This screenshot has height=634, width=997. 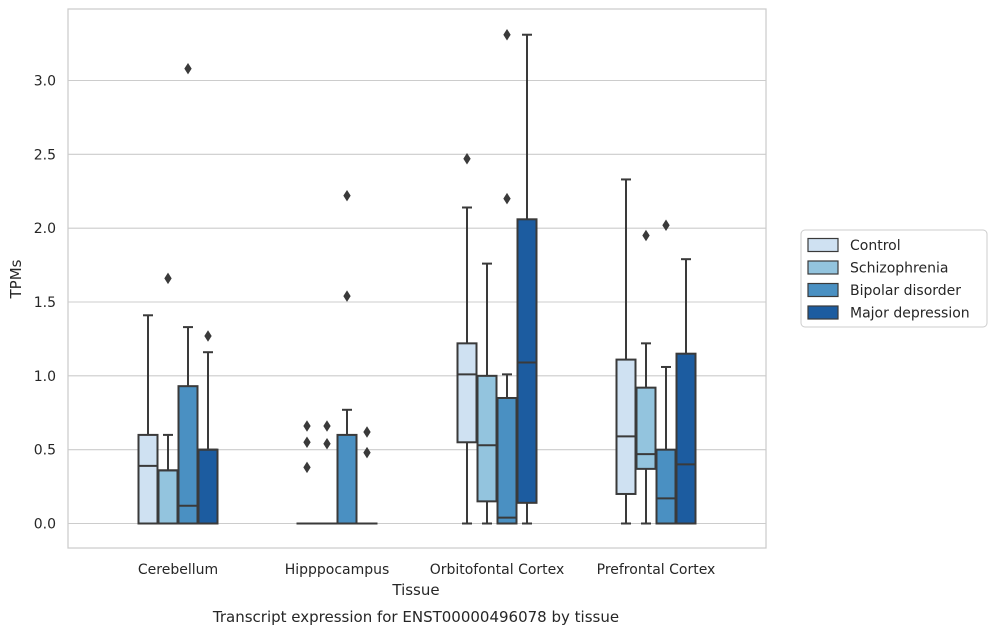 What do you see at coordinates (45, 82) in the screenshot?
I see `y-tick-label: 3.0` at bounding box center [45, 82].